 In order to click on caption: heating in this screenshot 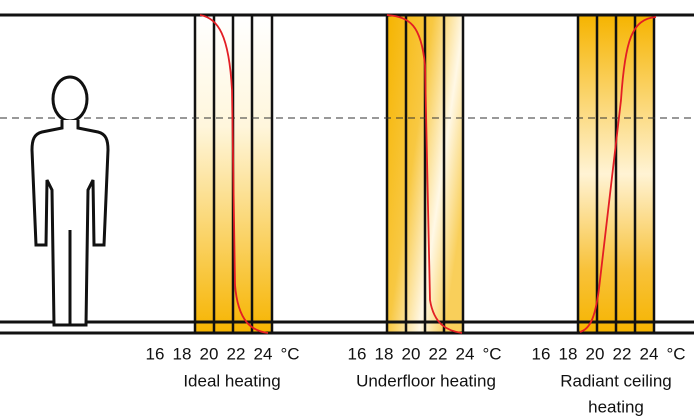, I will do `click(616, 406)`.